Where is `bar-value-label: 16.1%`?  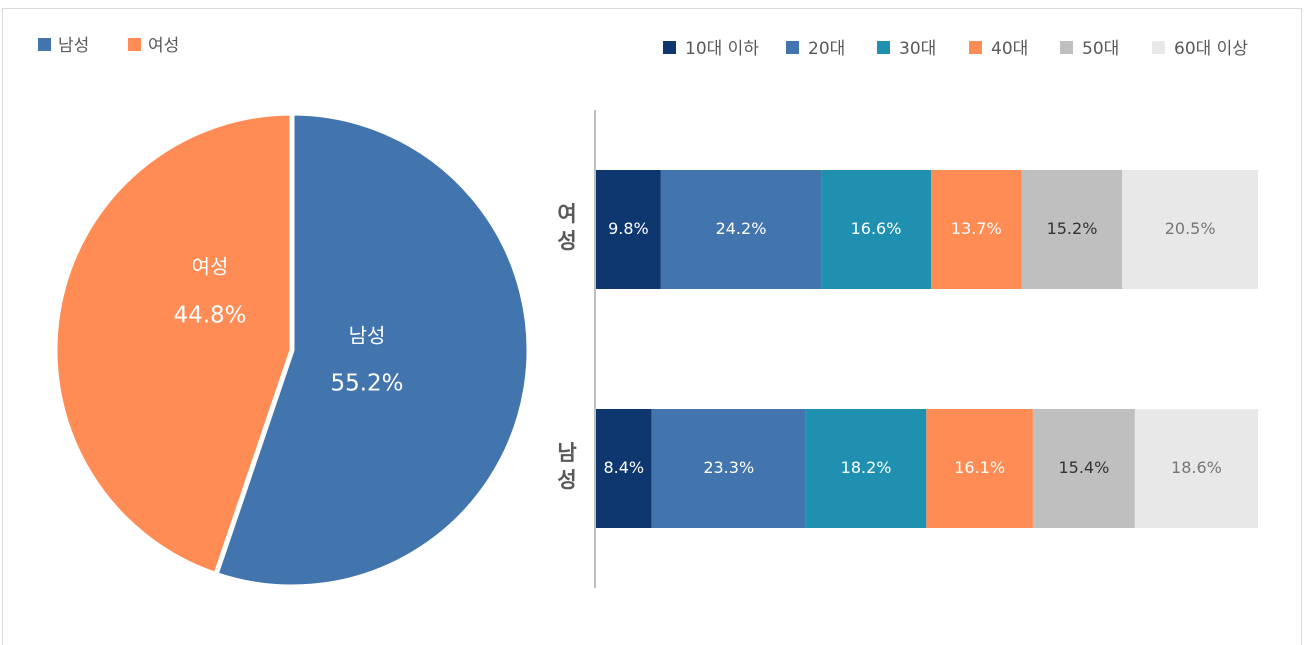 bar-value-label: 16.1% is located at coordinates (979, 467).